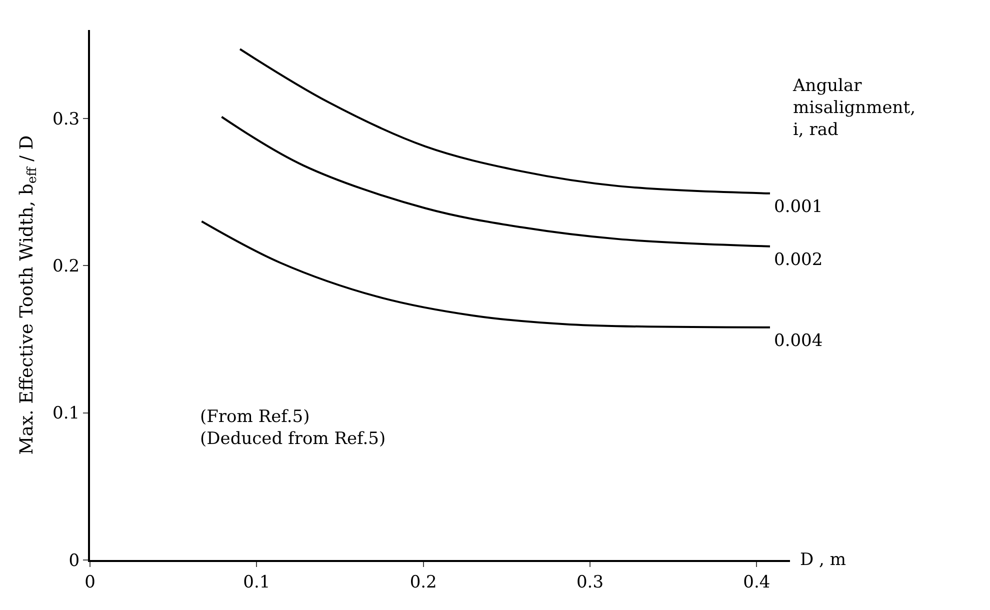 This screenshot has width=990, height=610. Describe the element at coordinates (823, 560) in the screenshot. I see `x-axis-title: D , m` at that location.